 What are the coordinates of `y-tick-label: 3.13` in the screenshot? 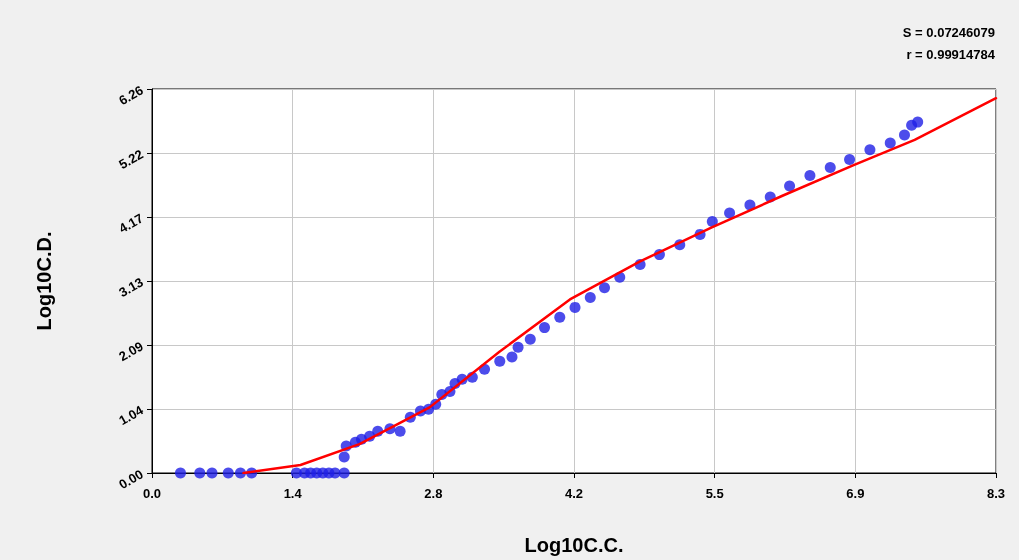 It's located at (131, 287).